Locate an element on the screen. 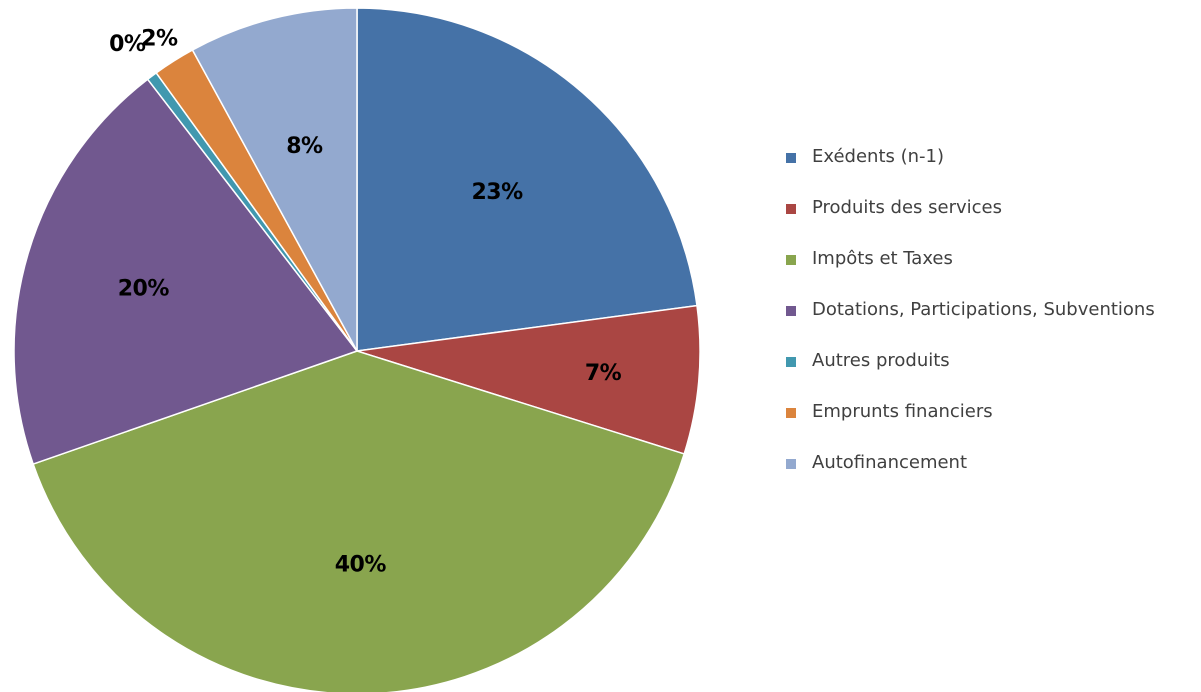 Image resolution: width=1201 pixels, height=692 pixels. slice-data-label: 2% is located at coordinates (159, 39).